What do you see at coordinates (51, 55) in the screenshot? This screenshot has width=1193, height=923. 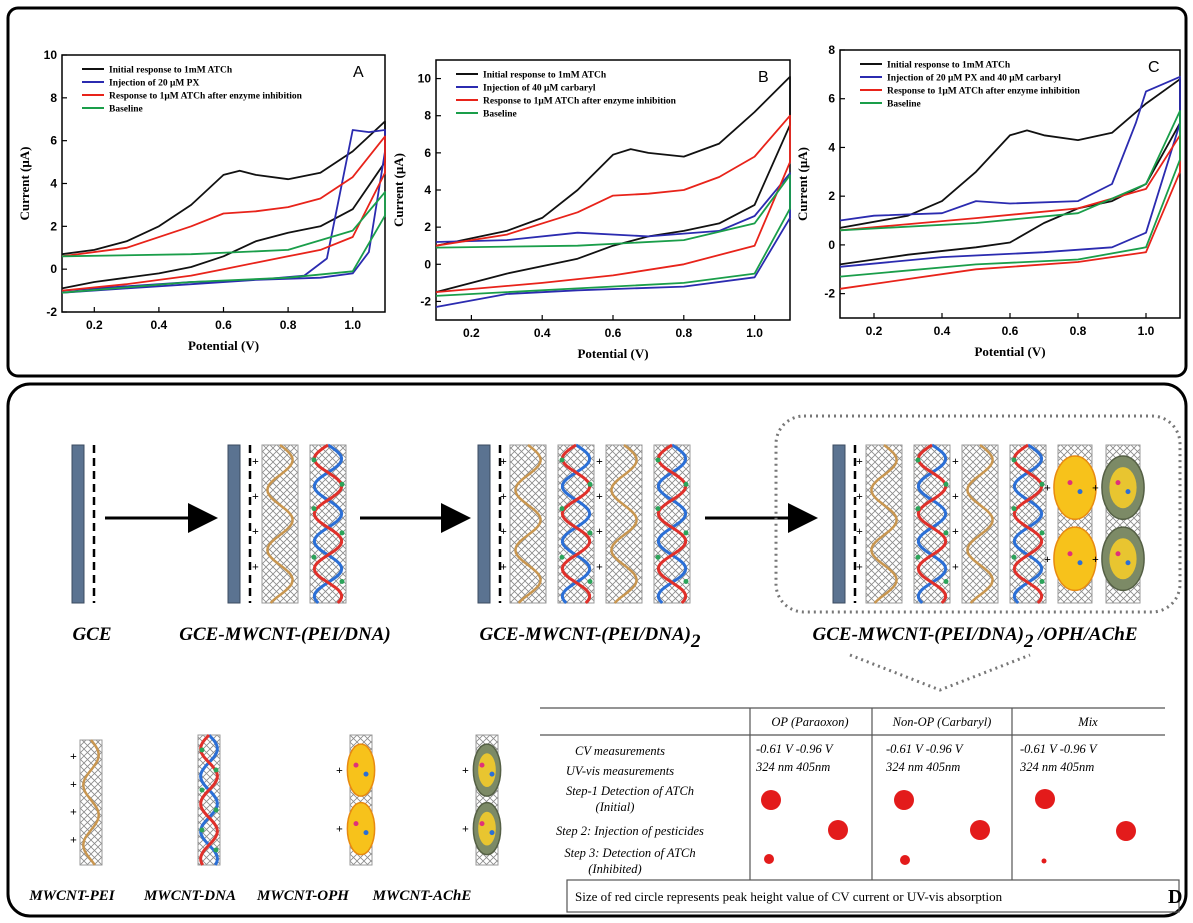 I see `y-tick-label: 10` at bounding box center [51, 55].